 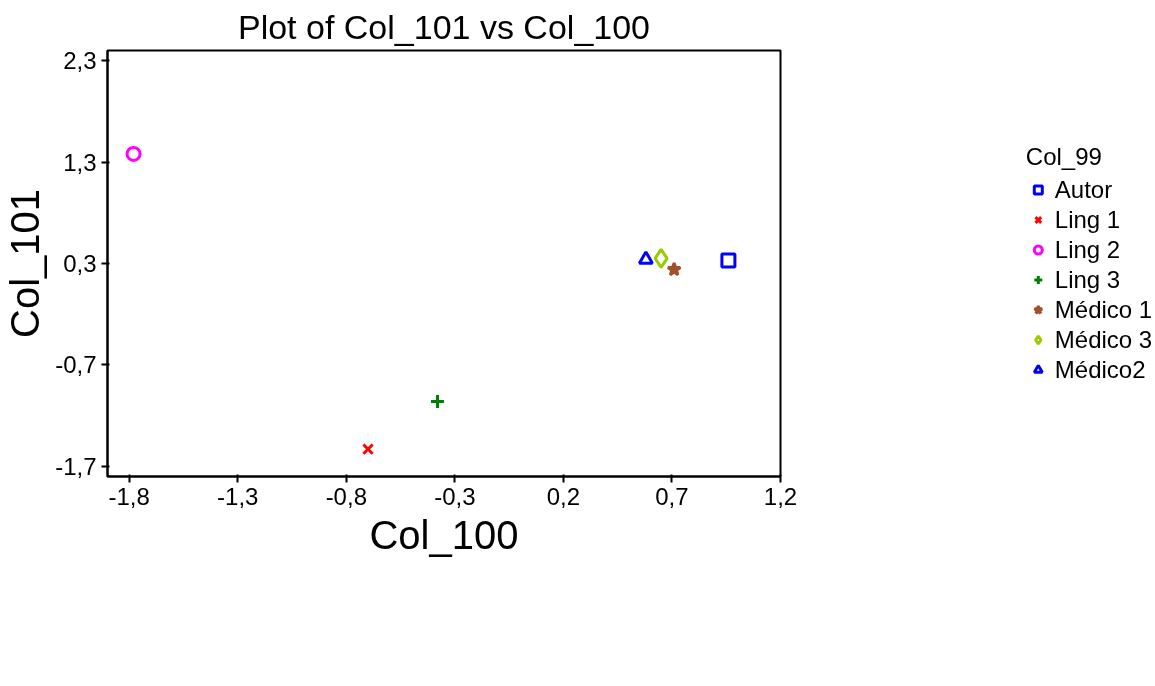 I want to click on legend-label: Médico 3, so click(x=1103, y=339).